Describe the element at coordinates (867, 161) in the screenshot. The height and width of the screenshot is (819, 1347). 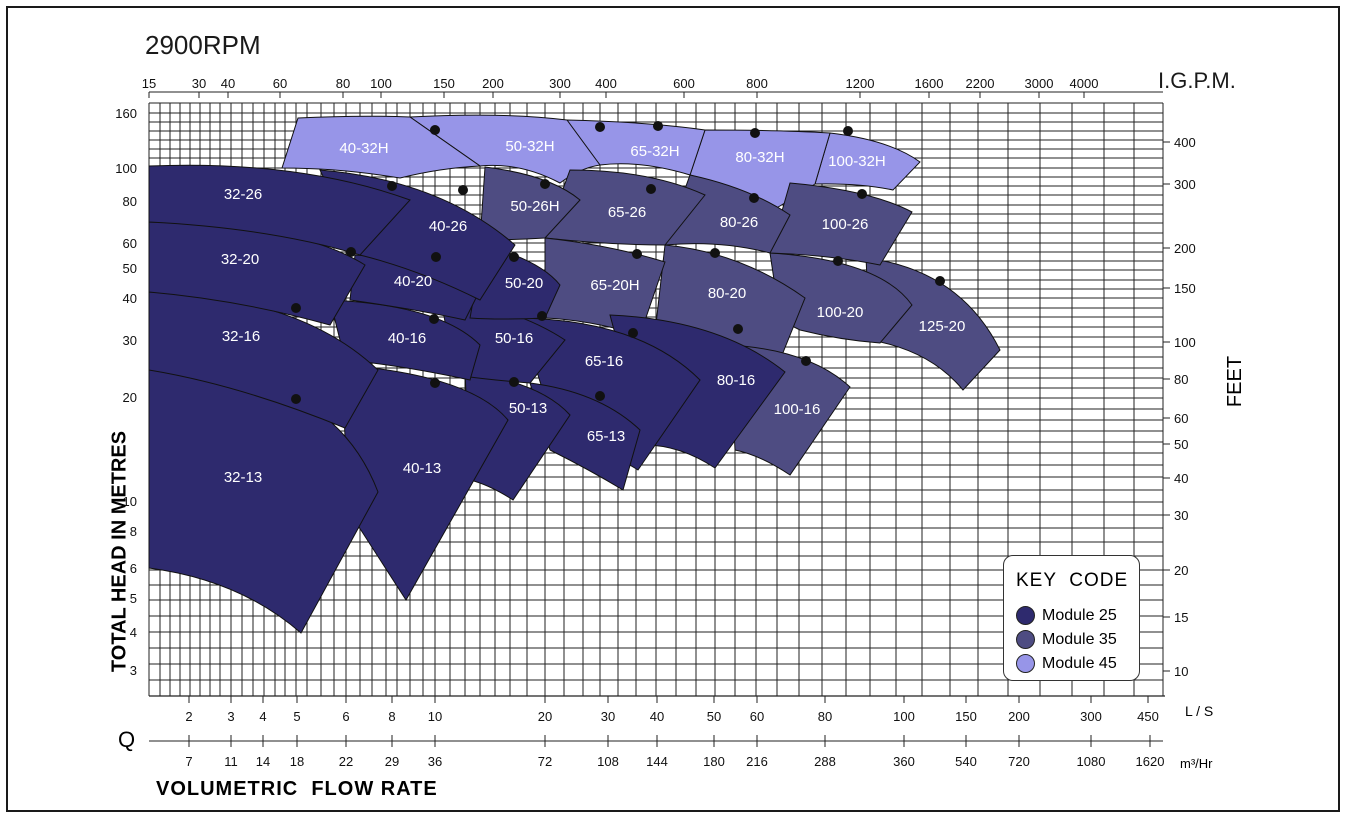
I see `region-100-32H` at that location.